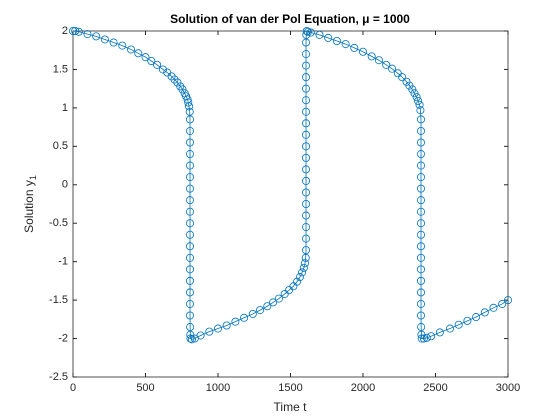 The image size is (560, 420). I want to click on y-tick-label: -1, so click(63, 262).